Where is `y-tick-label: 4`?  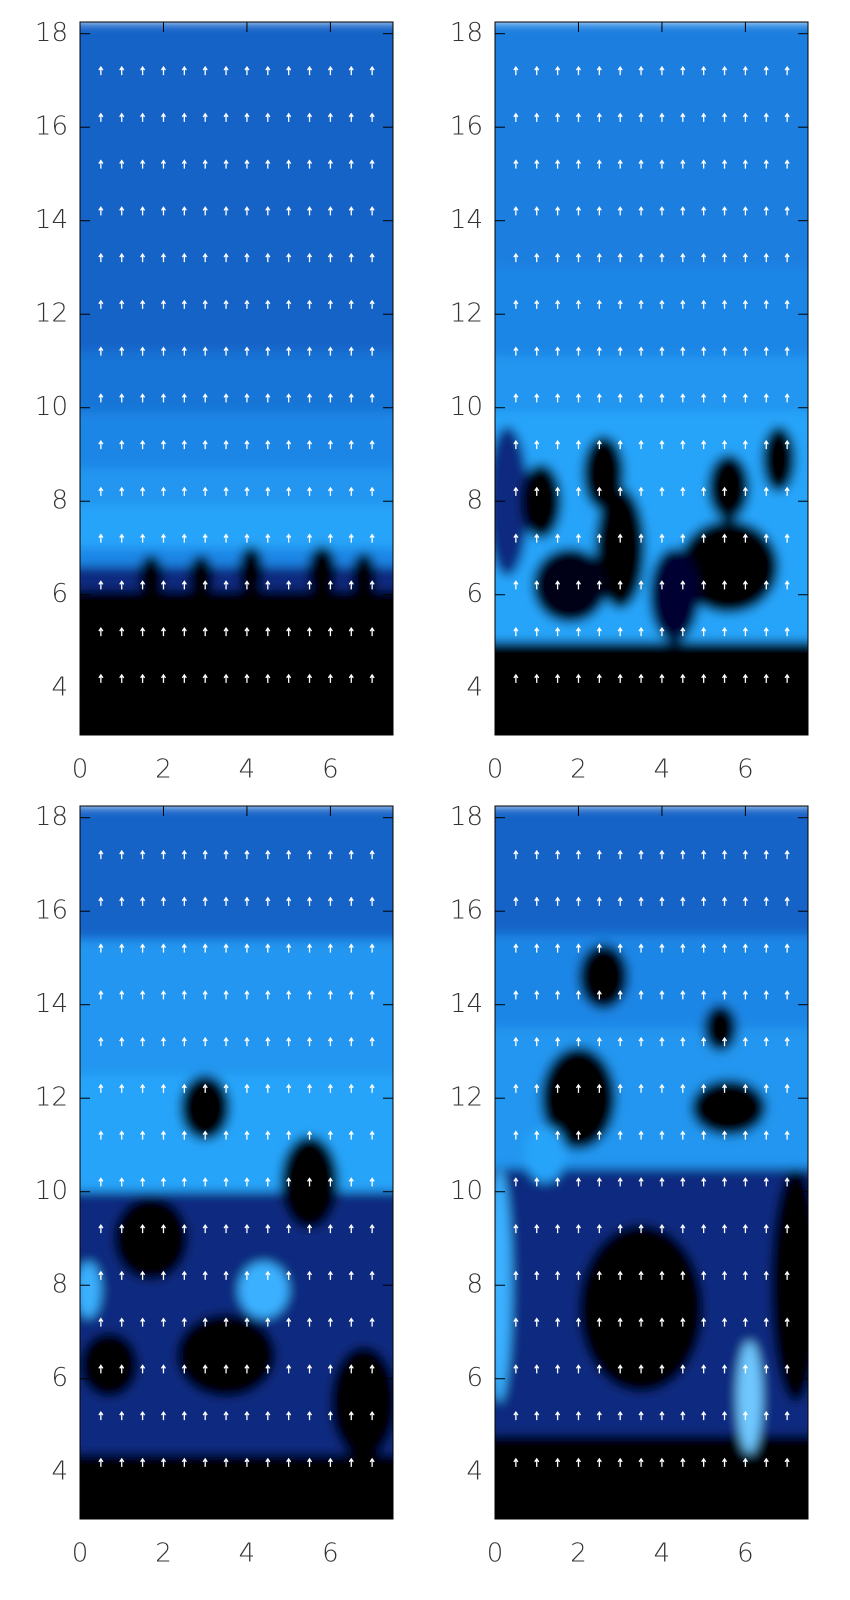 y-tick-label: 4 is located at coordinates (474, 688).